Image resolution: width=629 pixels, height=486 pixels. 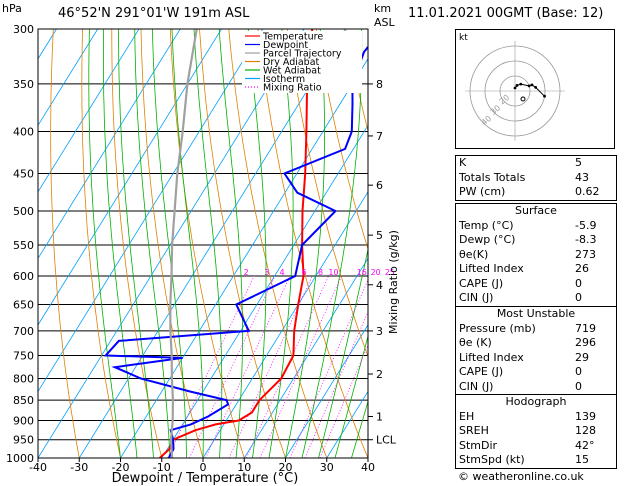 I want to click on surface-label: θe(K), so click(x=474, y=254).